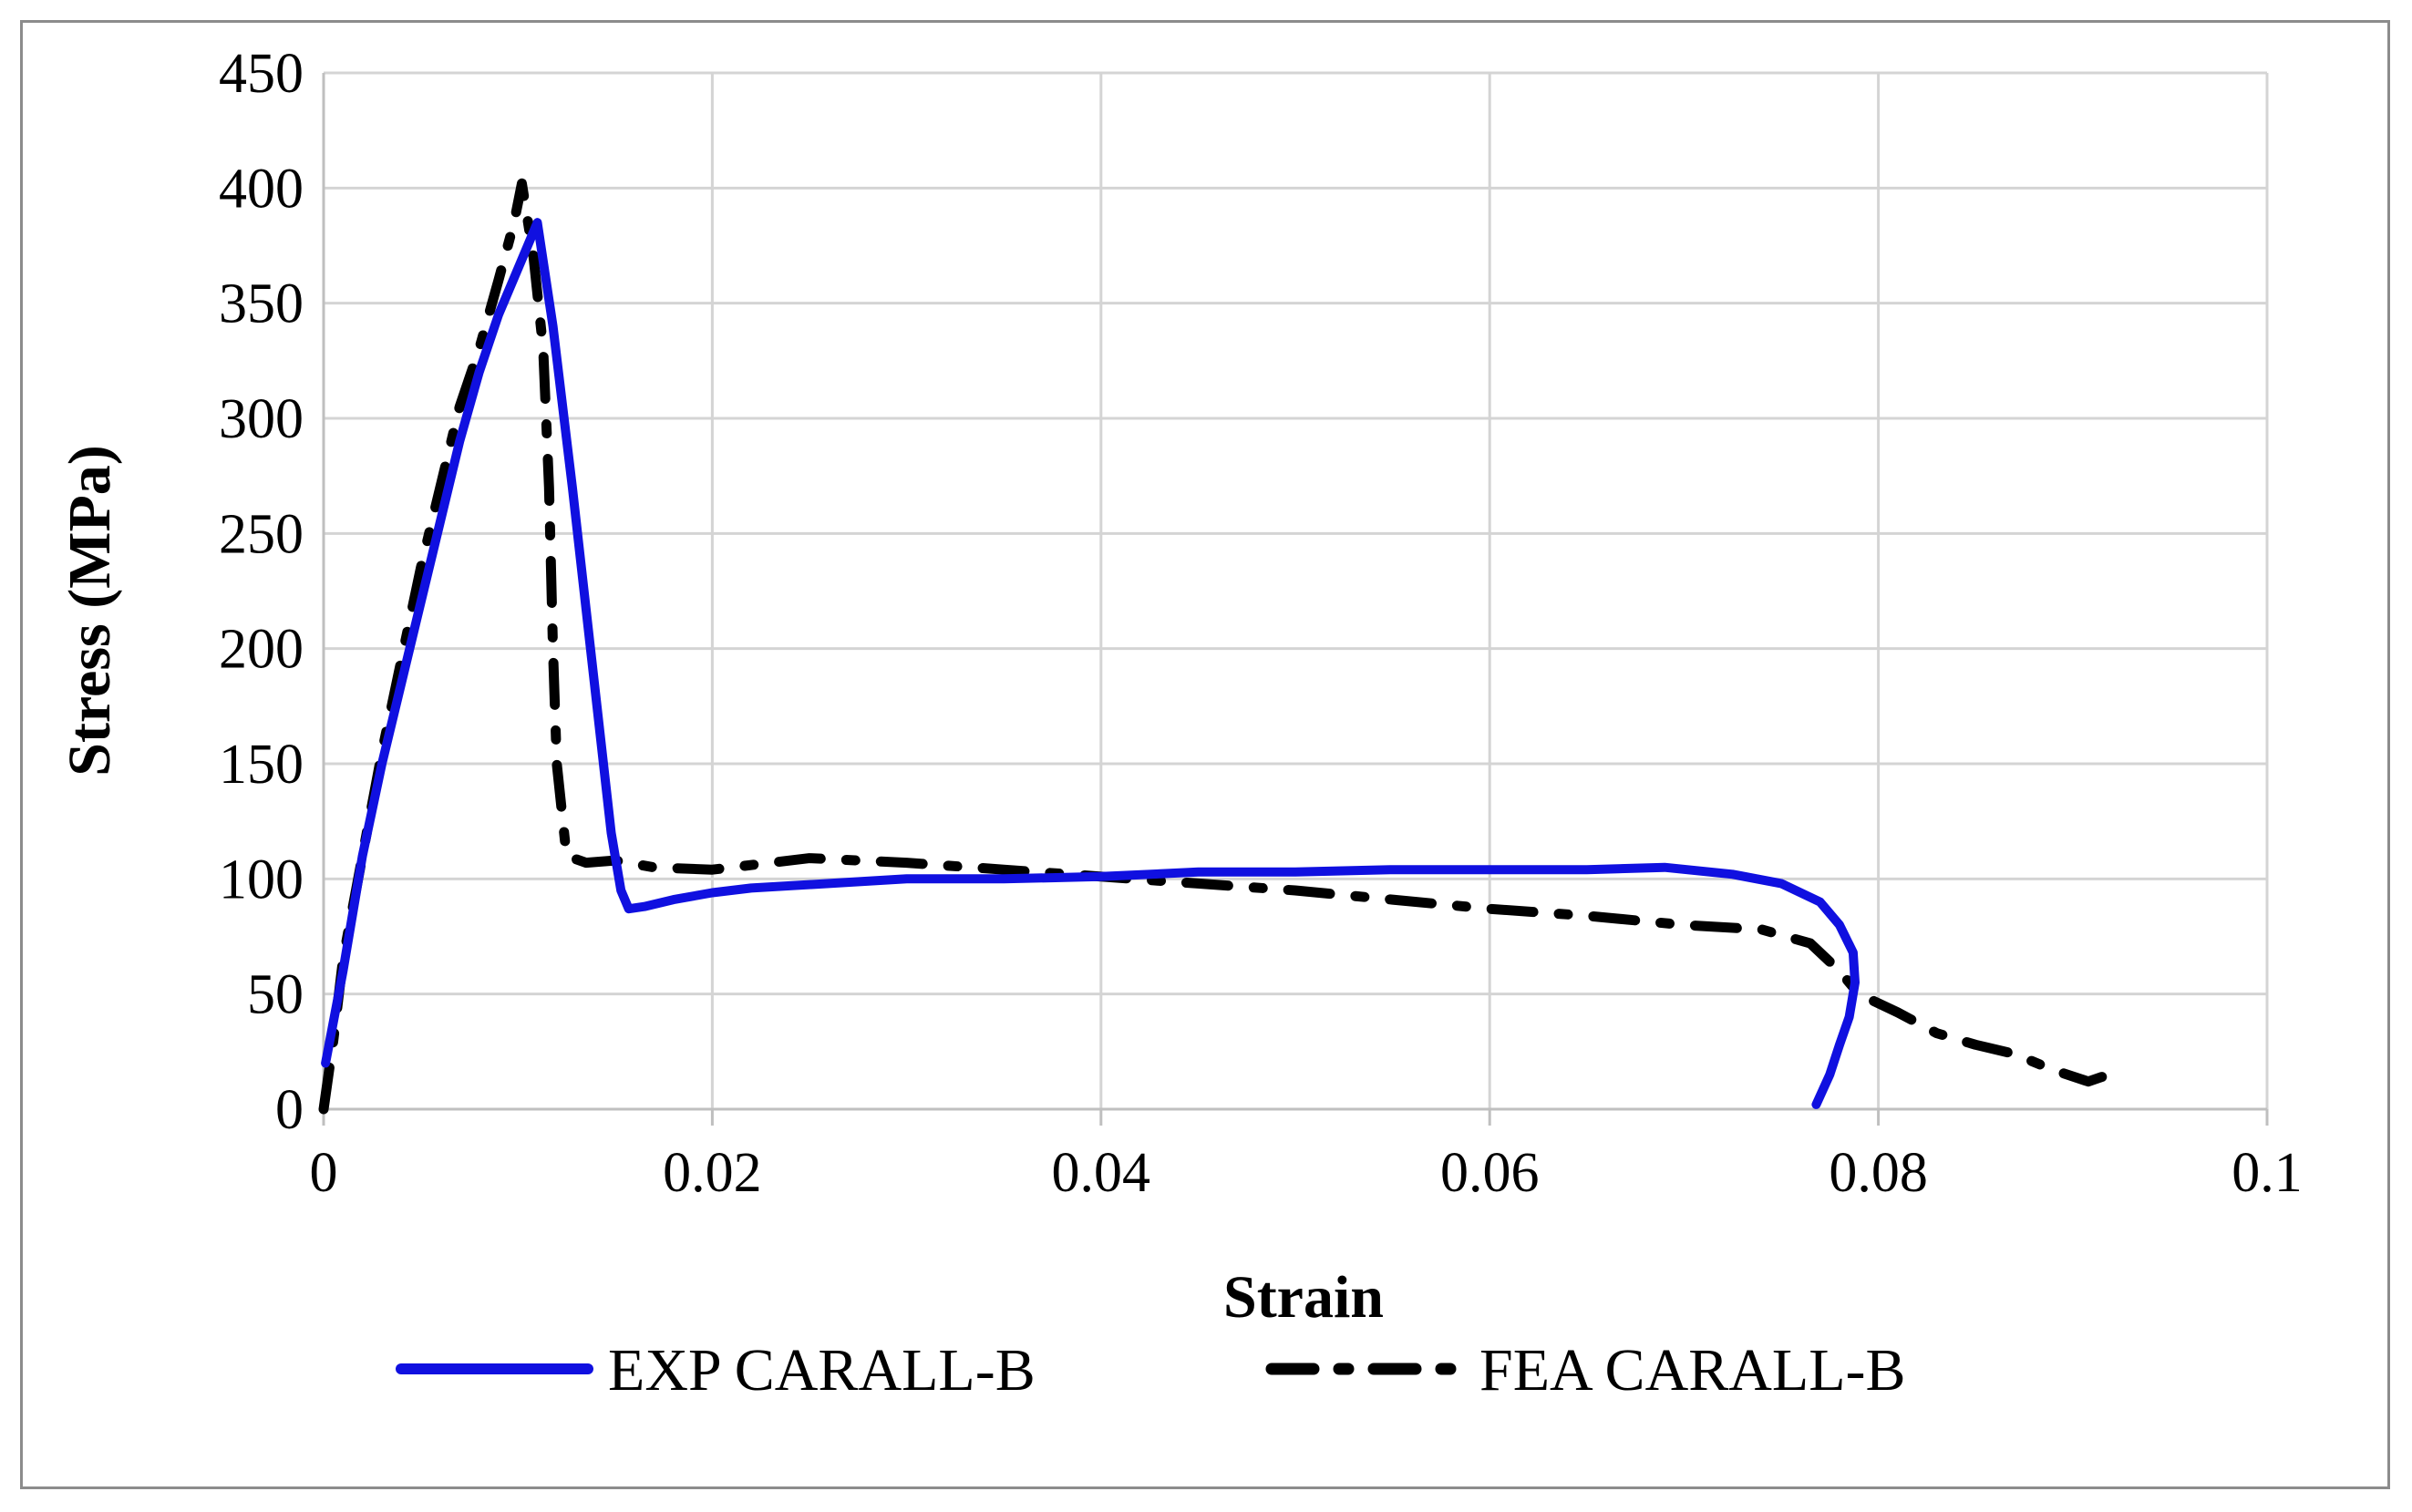  What do you see at coordinates (261, 304) in the screenshot?
I see `y-tick-label: 350` at bounding box center [261, 304].